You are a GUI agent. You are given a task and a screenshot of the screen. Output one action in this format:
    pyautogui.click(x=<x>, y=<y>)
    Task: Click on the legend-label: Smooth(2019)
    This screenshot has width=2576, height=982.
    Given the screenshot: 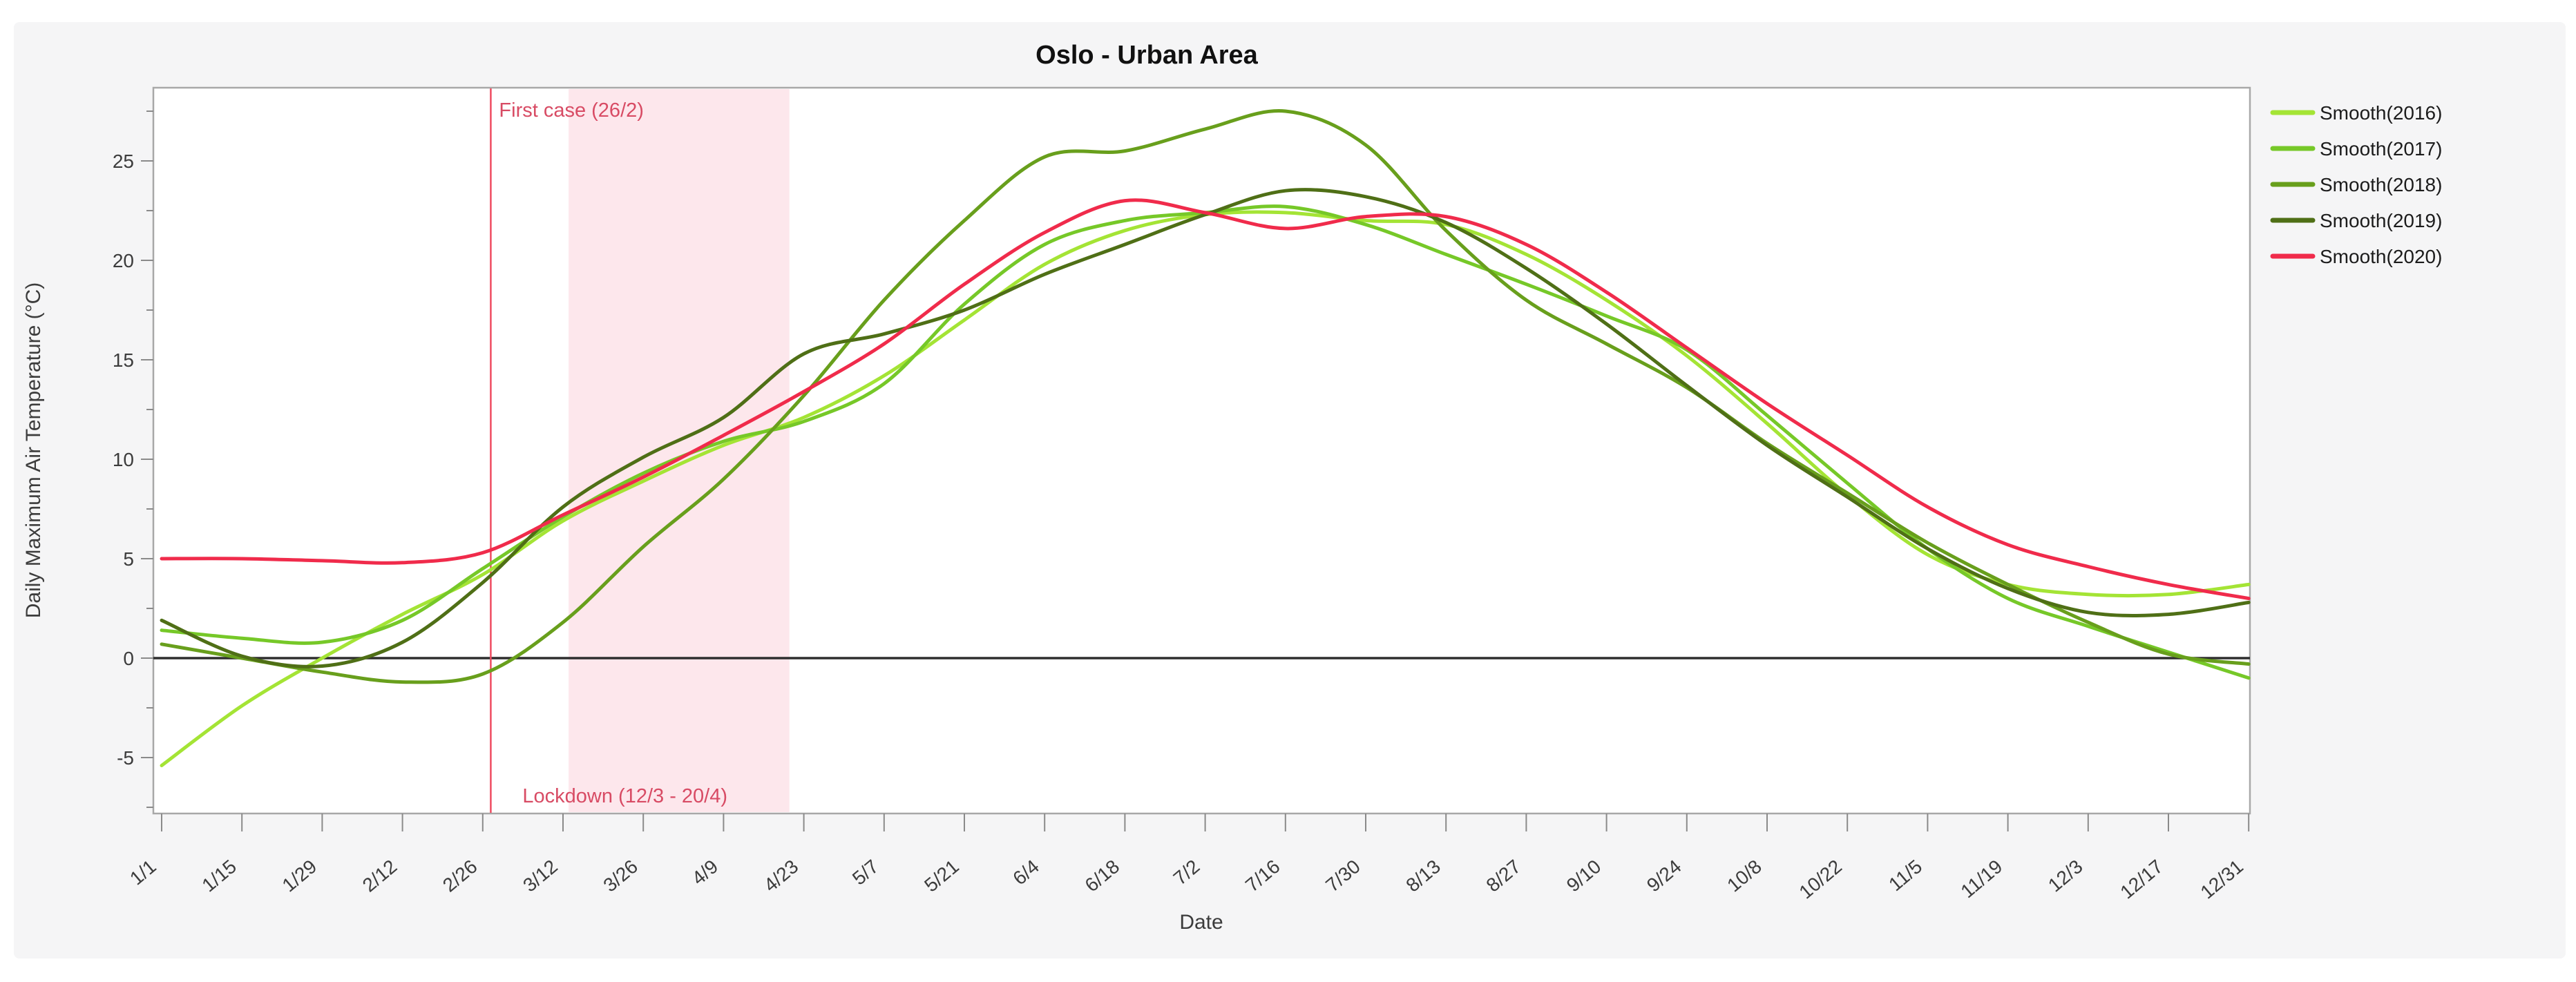 What is the action you would take?
    pyautogui.click(x=2381, y=220)
    